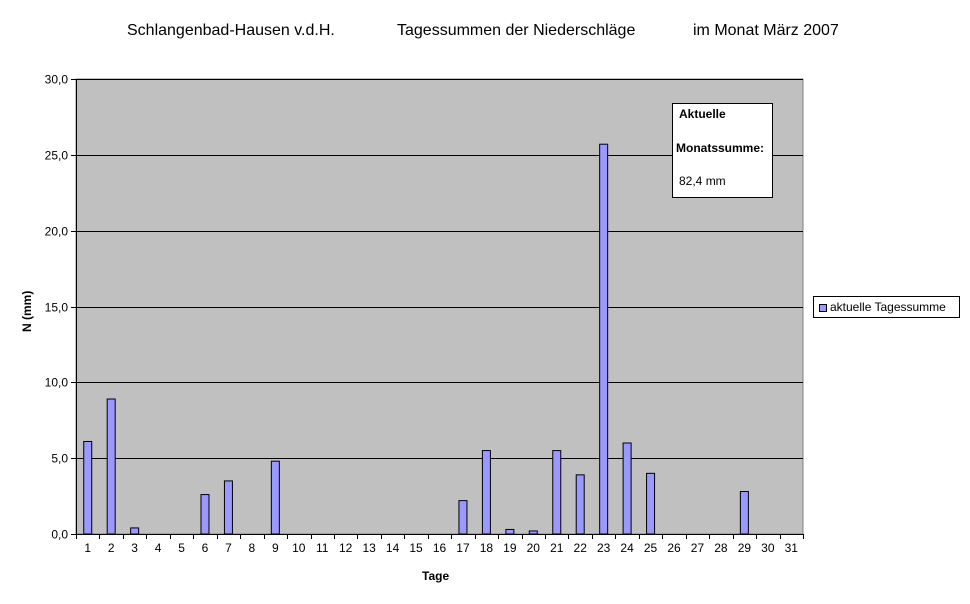 The width and height of the screenshot is (970, 604). I want to click on x-tick-label: 14, so click(393, 548).